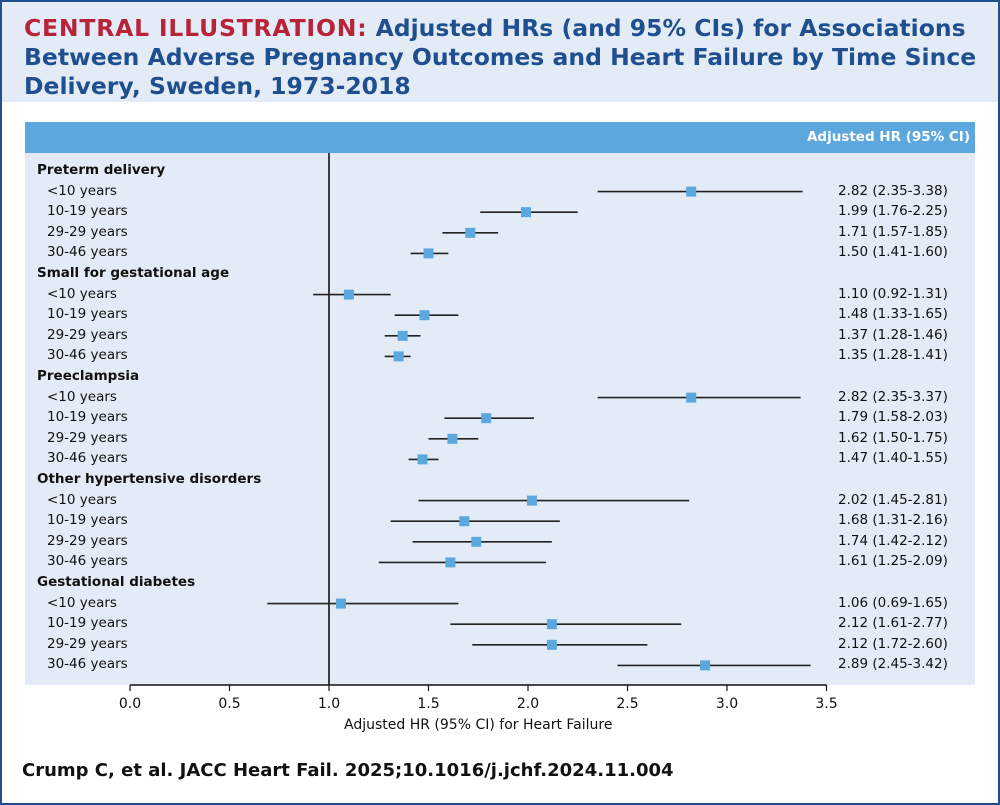 This screenshot has height=805, width=1000. Describe the element at coordinates (478, 725) in the screenshot. I see `x-axis-title: Adjusted HR (95% CI) for Heart Failure` at that location.